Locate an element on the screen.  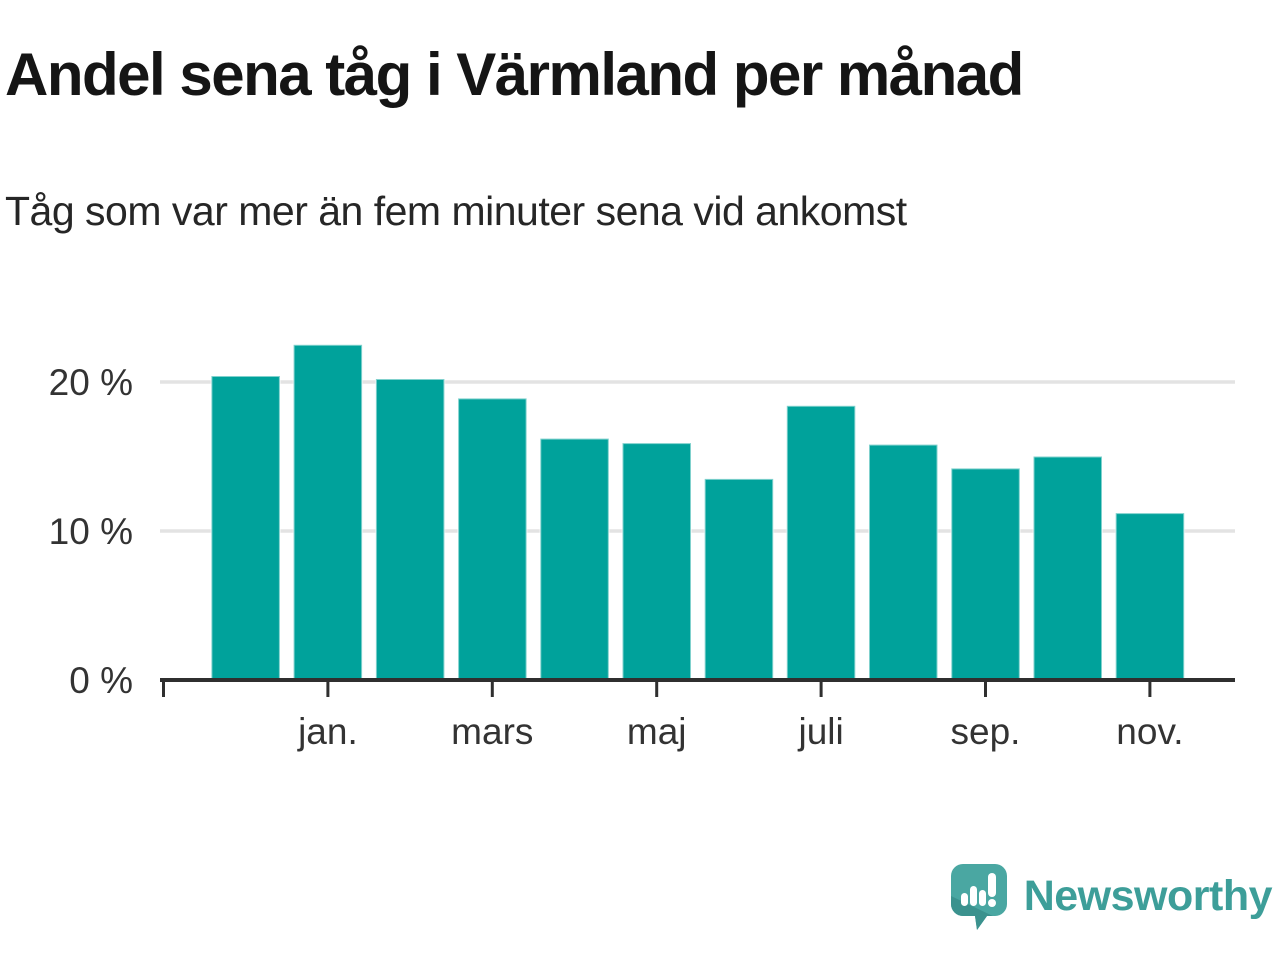
x-tick-label: mars is located at coordinates (492, 731).